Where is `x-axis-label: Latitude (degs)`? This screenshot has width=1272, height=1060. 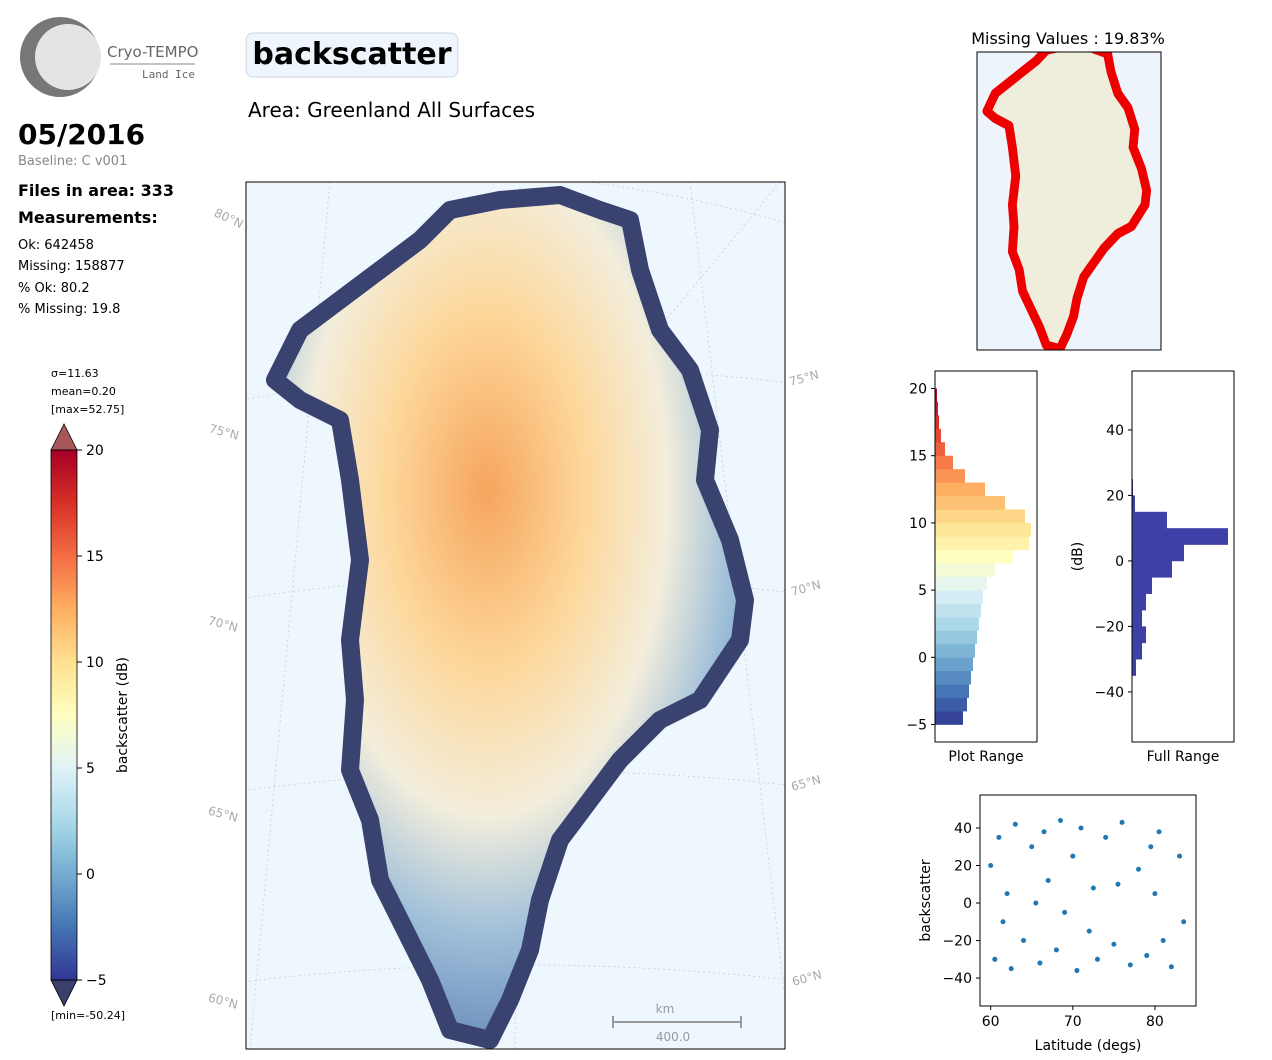 x-axis-label: Latitude (degs) is located at coordinates (1088, 1046).